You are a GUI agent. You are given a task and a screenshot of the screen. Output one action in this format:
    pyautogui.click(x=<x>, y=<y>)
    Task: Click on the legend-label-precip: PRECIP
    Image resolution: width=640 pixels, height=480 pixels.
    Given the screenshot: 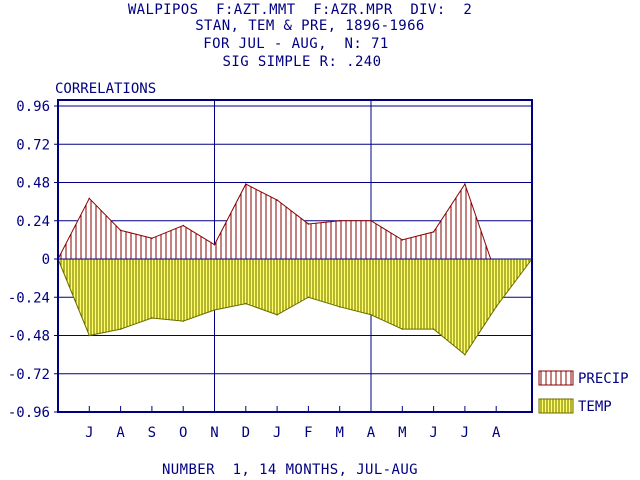 What is the action you would take?
    pyautogui.click(x=603, y=379)
    